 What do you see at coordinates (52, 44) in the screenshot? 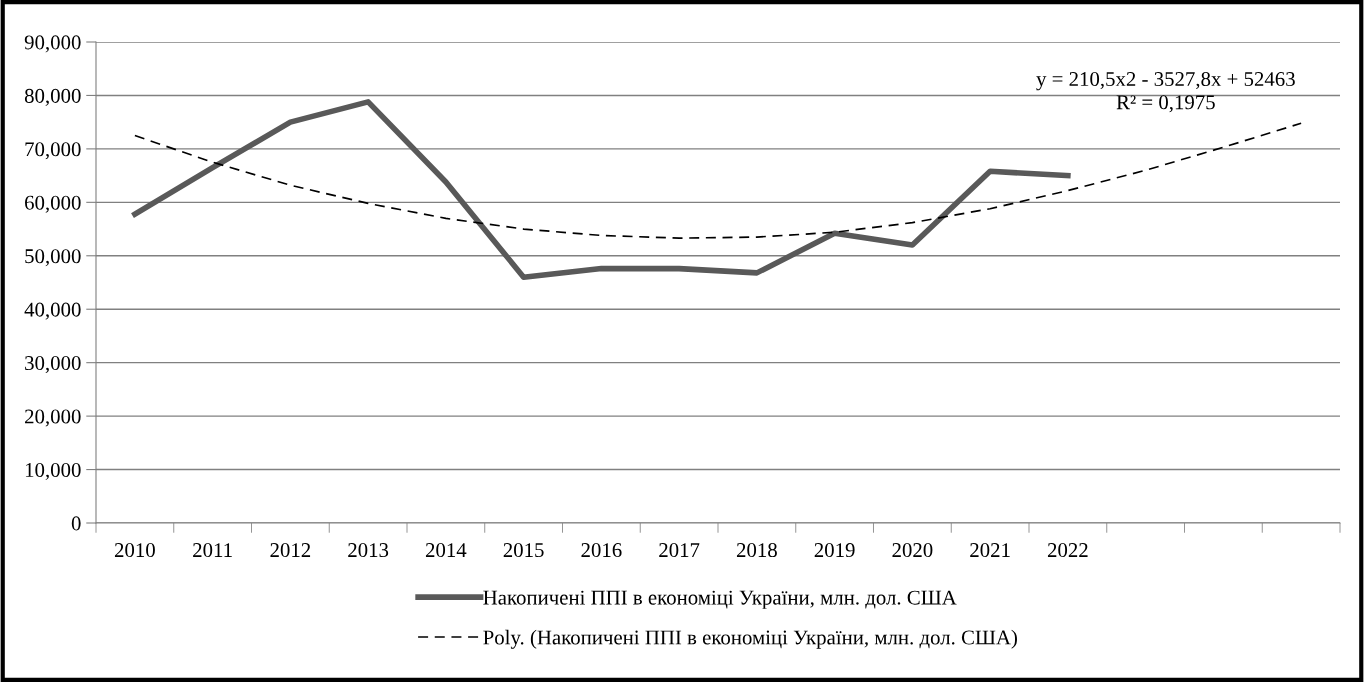
I see `y-tick-label: 90,000` at bounding box center [52, 44].